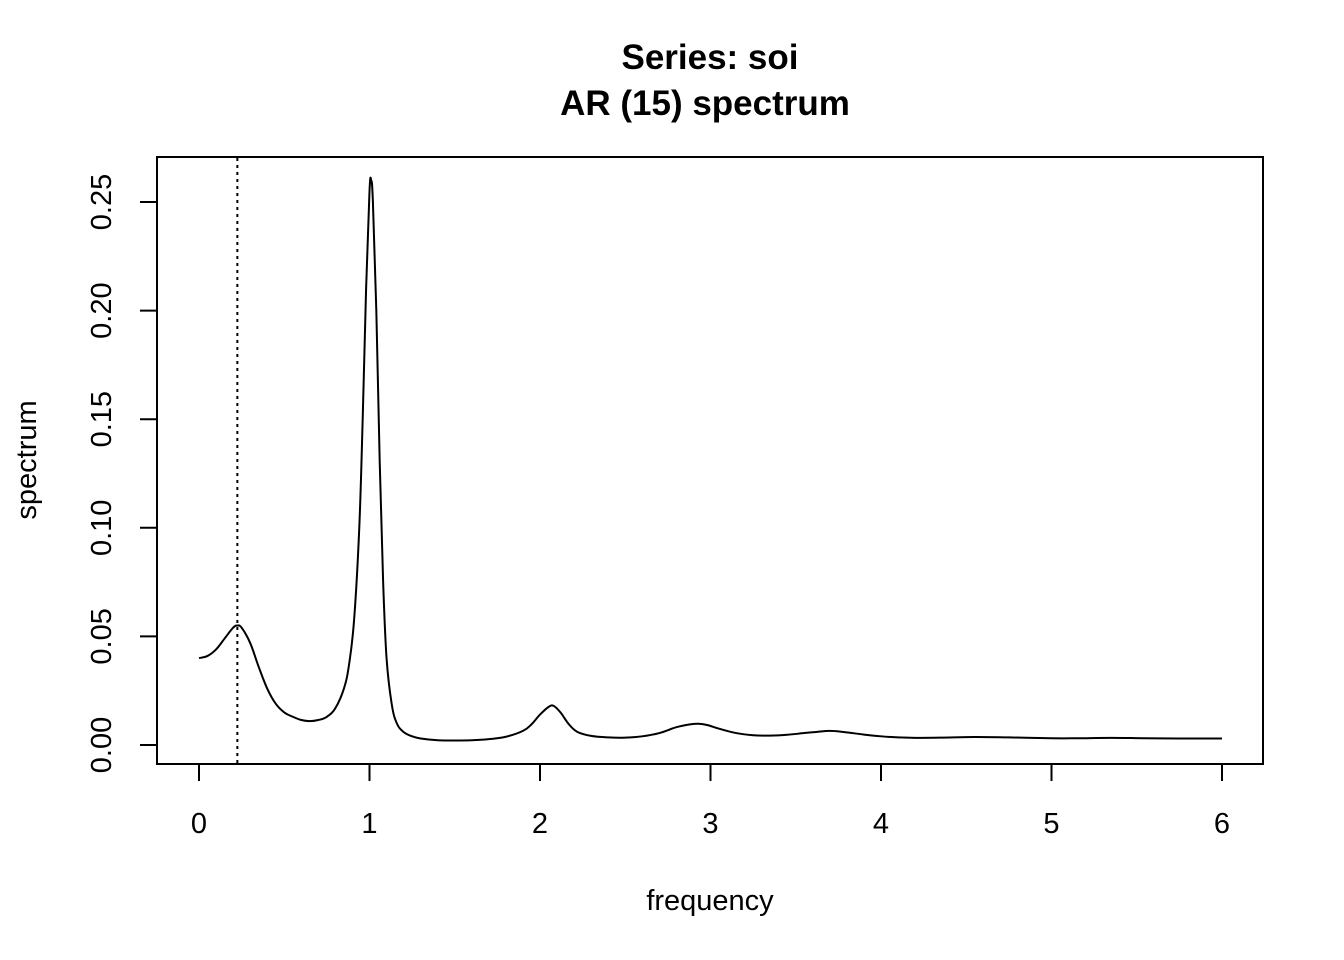 The width and height of the screenshot is (1344, 960). What do you see at coordinates (102, 528) in the screenshot?
I see `y-tick-label: 0.10` at bounding box center [102, 528].